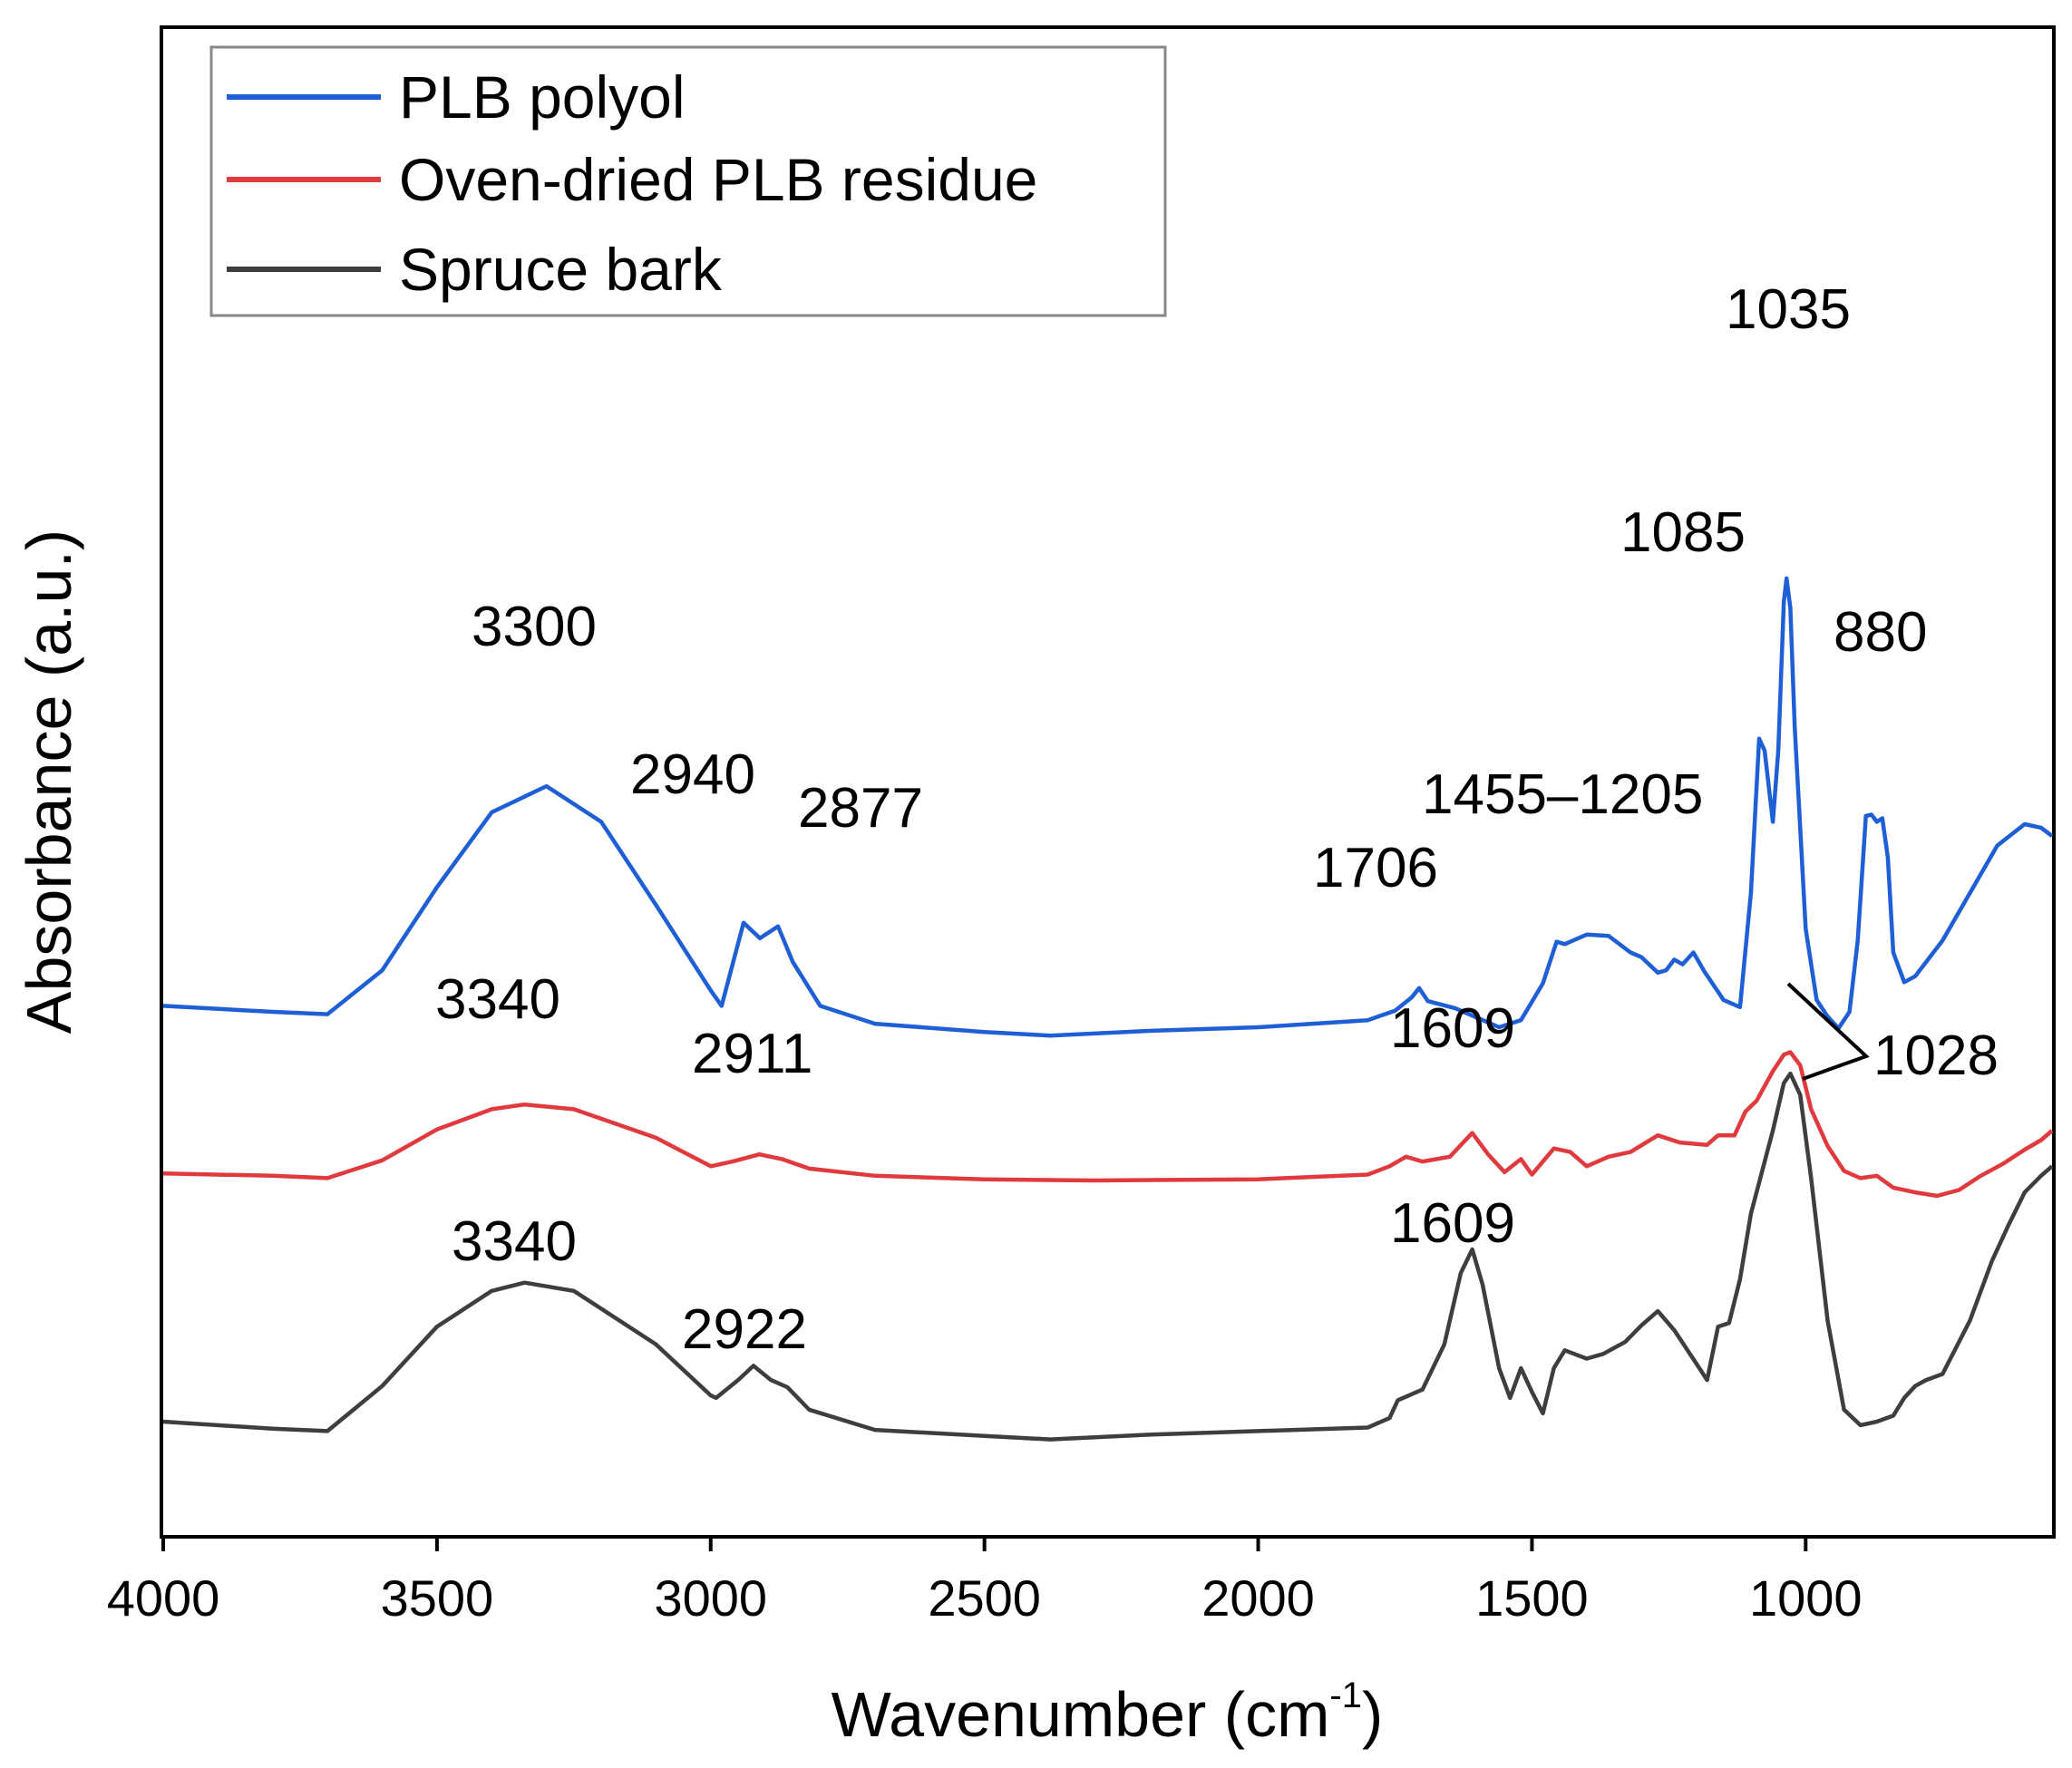 The width and height of the screenshot is (2072, 1768). Describe the element at coordinates (752, 1054) in the screenshot. I see `peak-label-residue-2911: 2911` at that location.